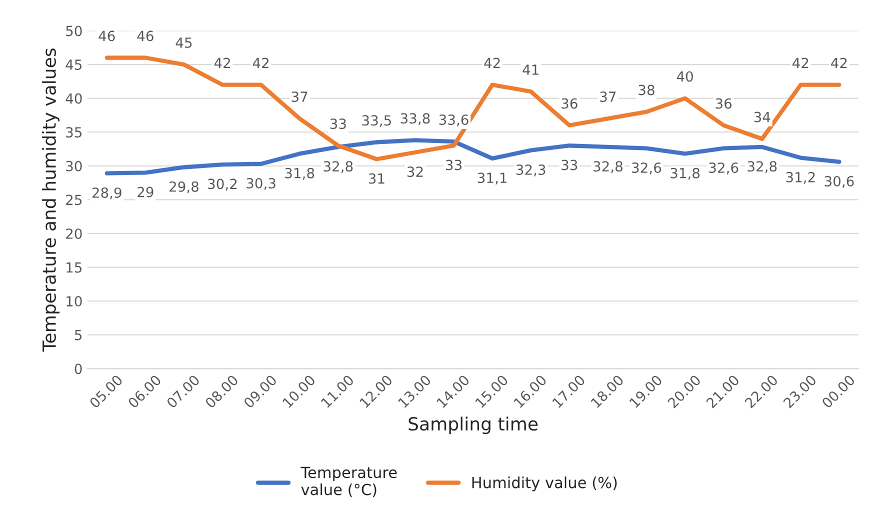  What do you see at coordinates (492, 178) in the screenshot?
I see `data-label: 31,1` at bounding box center [492, 178].